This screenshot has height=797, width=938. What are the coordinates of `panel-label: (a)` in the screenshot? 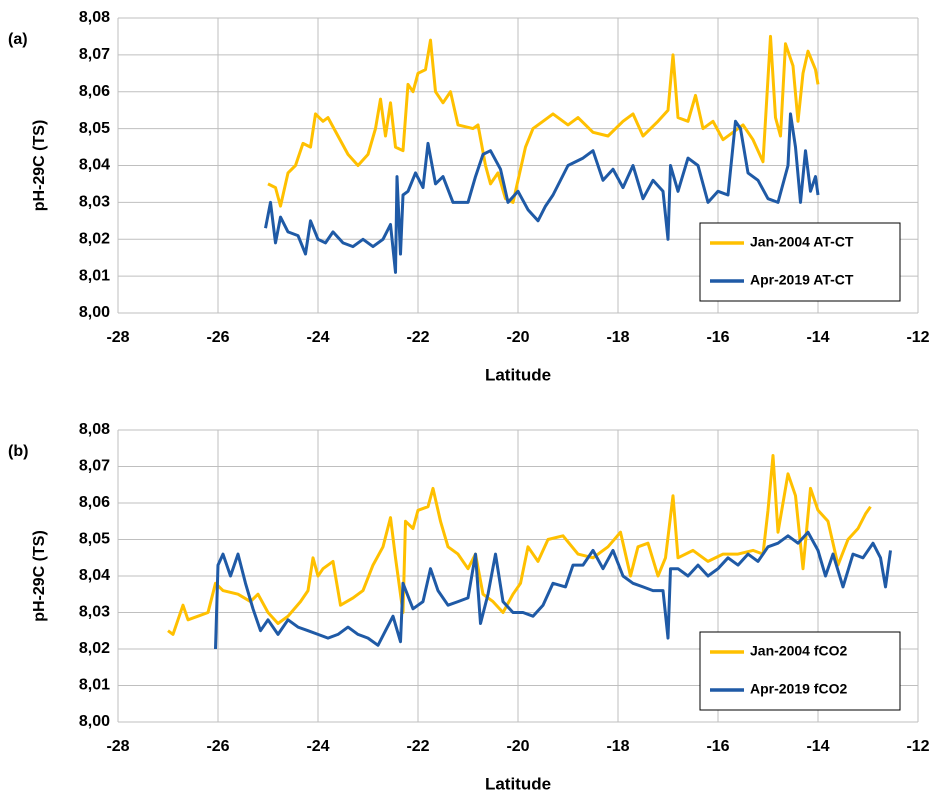 It's located at (18, 39).